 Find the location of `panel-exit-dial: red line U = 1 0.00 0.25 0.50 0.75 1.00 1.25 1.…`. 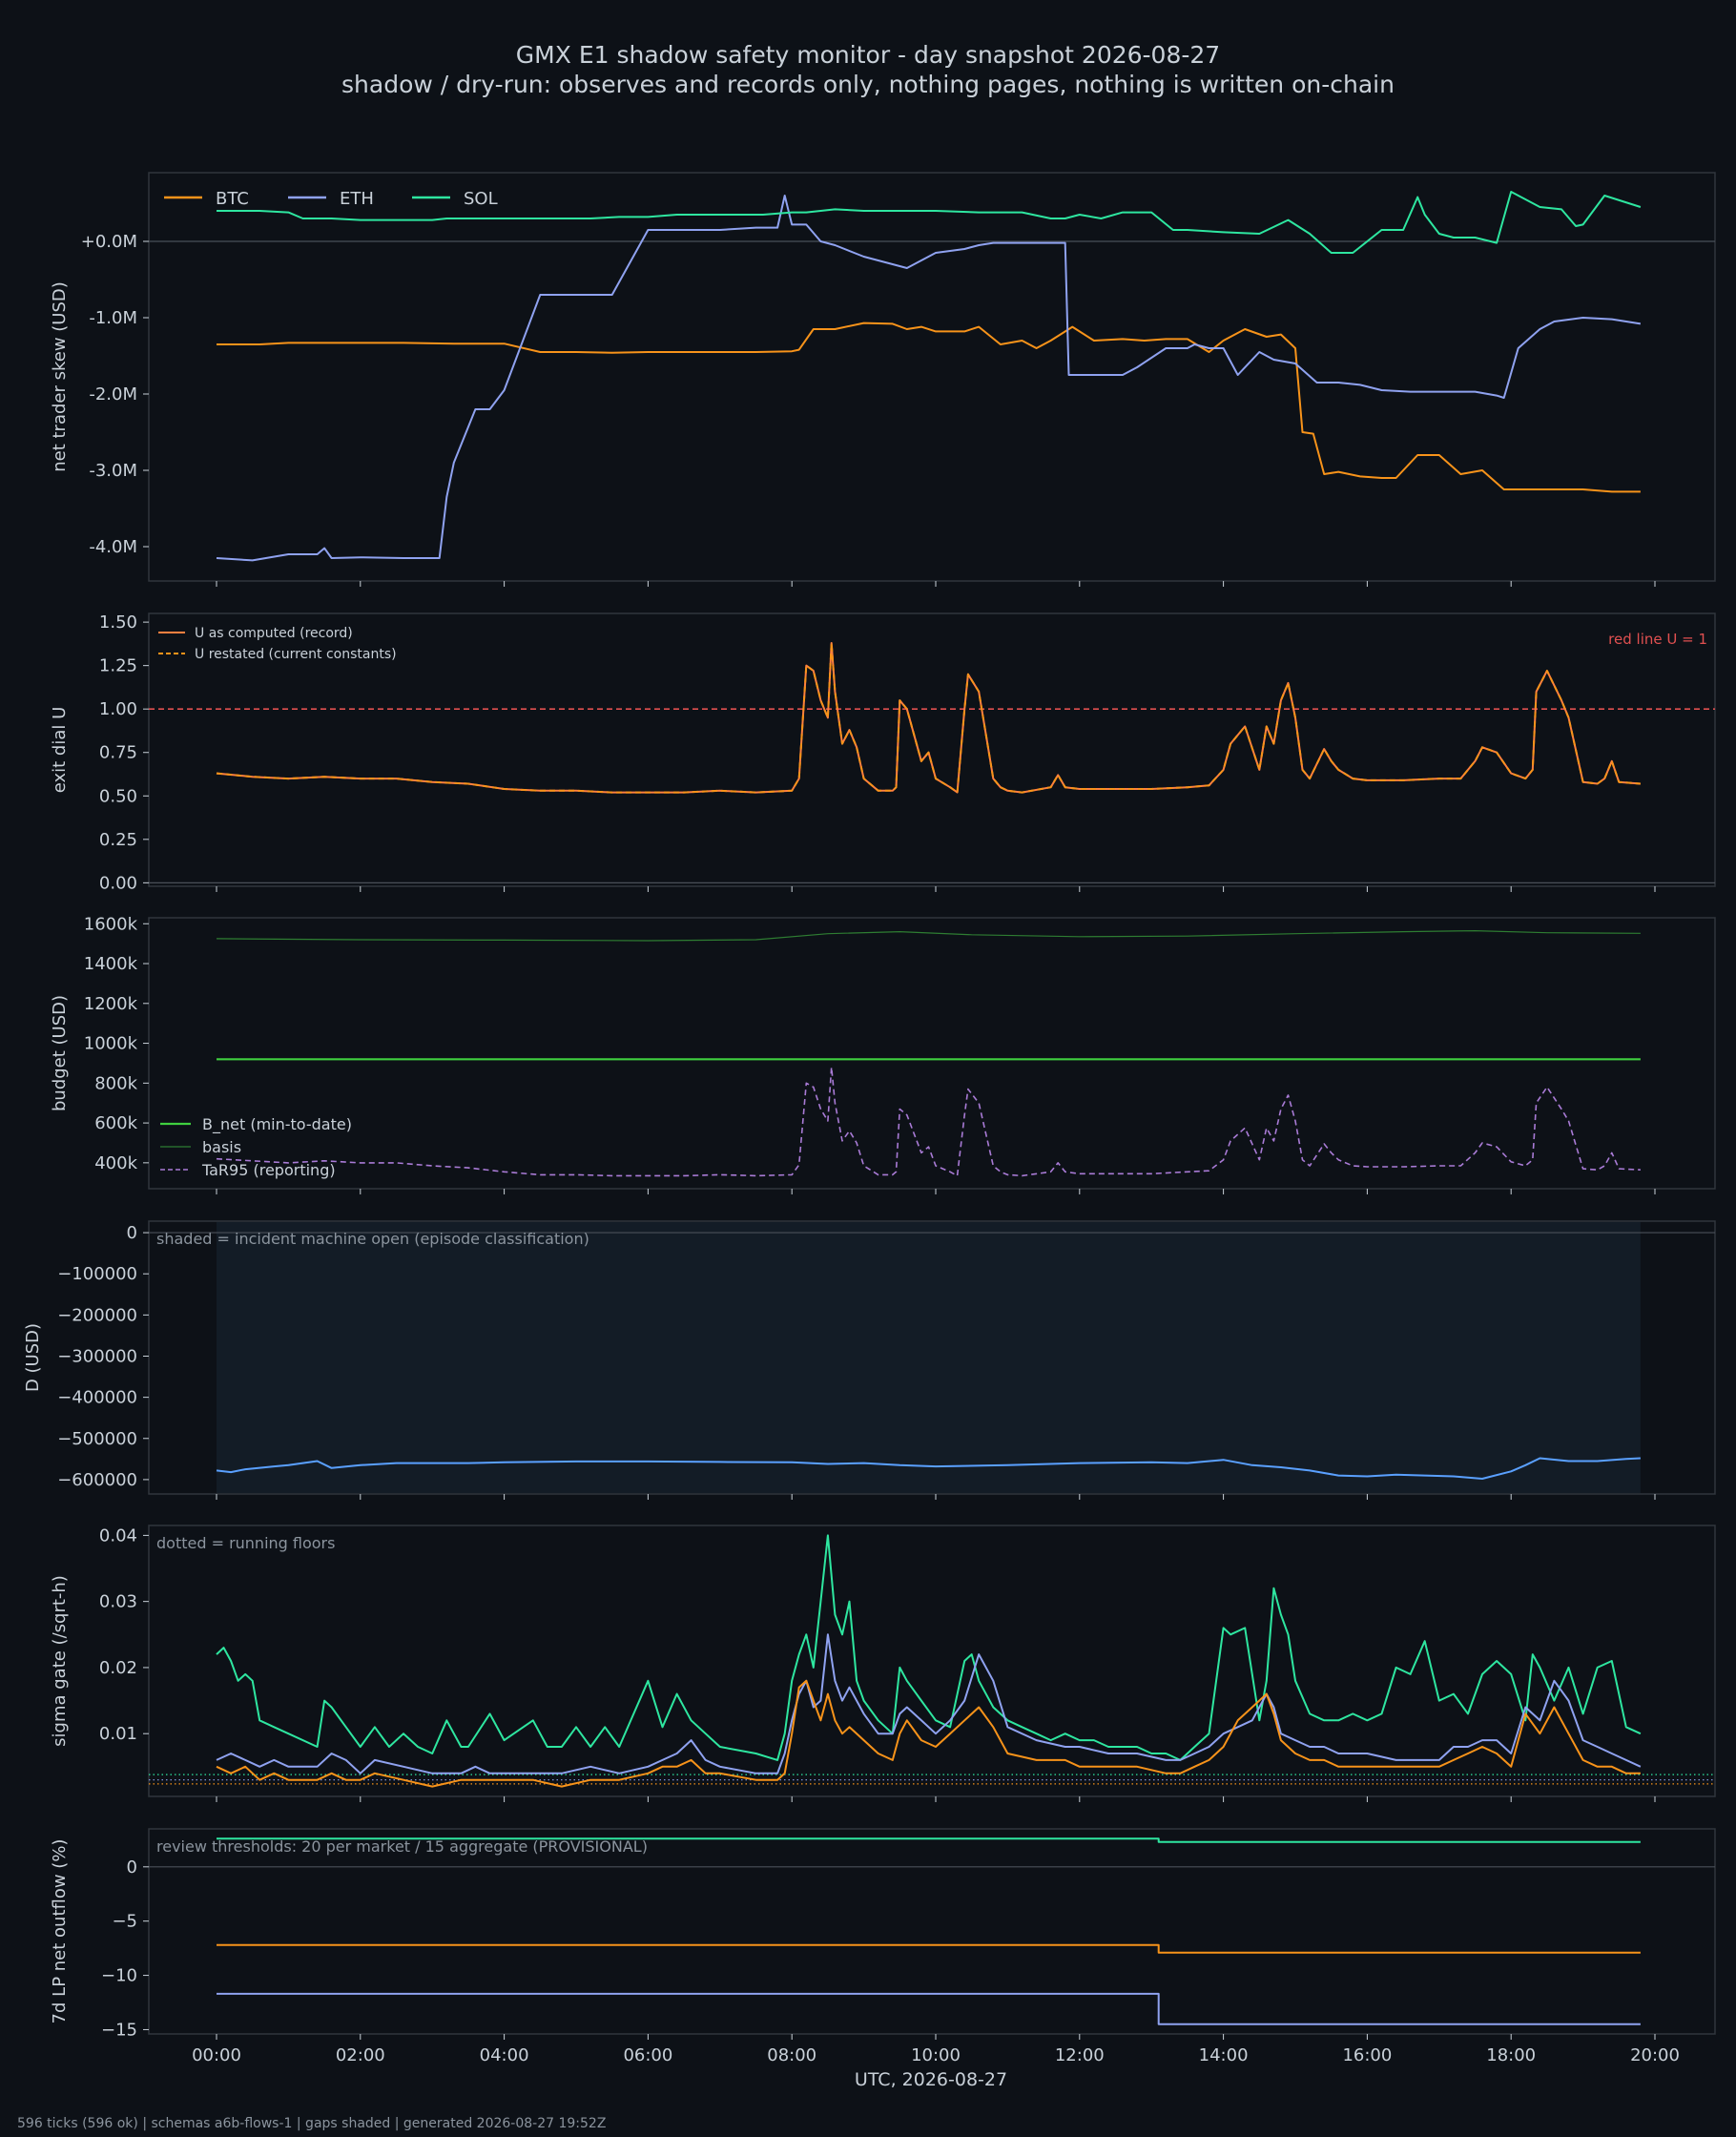

panel-exit-dial: red line U = 1 0.00 0.25 0.50 0.75 1.00 1.25 1.… is located at coordinates (883, 752).